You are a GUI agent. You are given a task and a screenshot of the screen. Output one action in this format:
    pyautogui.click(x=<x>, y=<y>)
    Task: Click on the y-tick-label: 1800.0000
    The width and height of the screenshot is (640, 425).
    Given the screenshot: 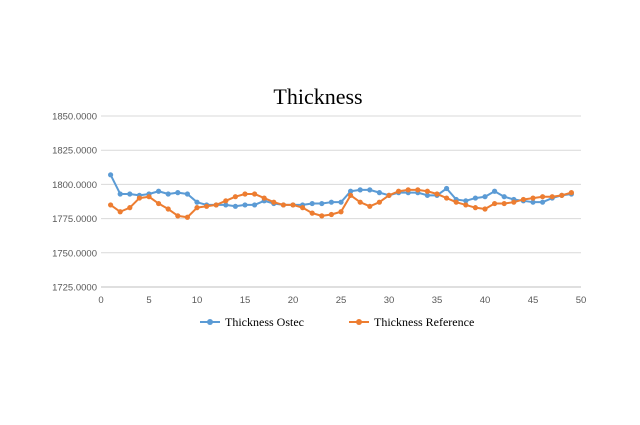 What is the action you would take?
    pyautogui.click(x=74, y=185)
    